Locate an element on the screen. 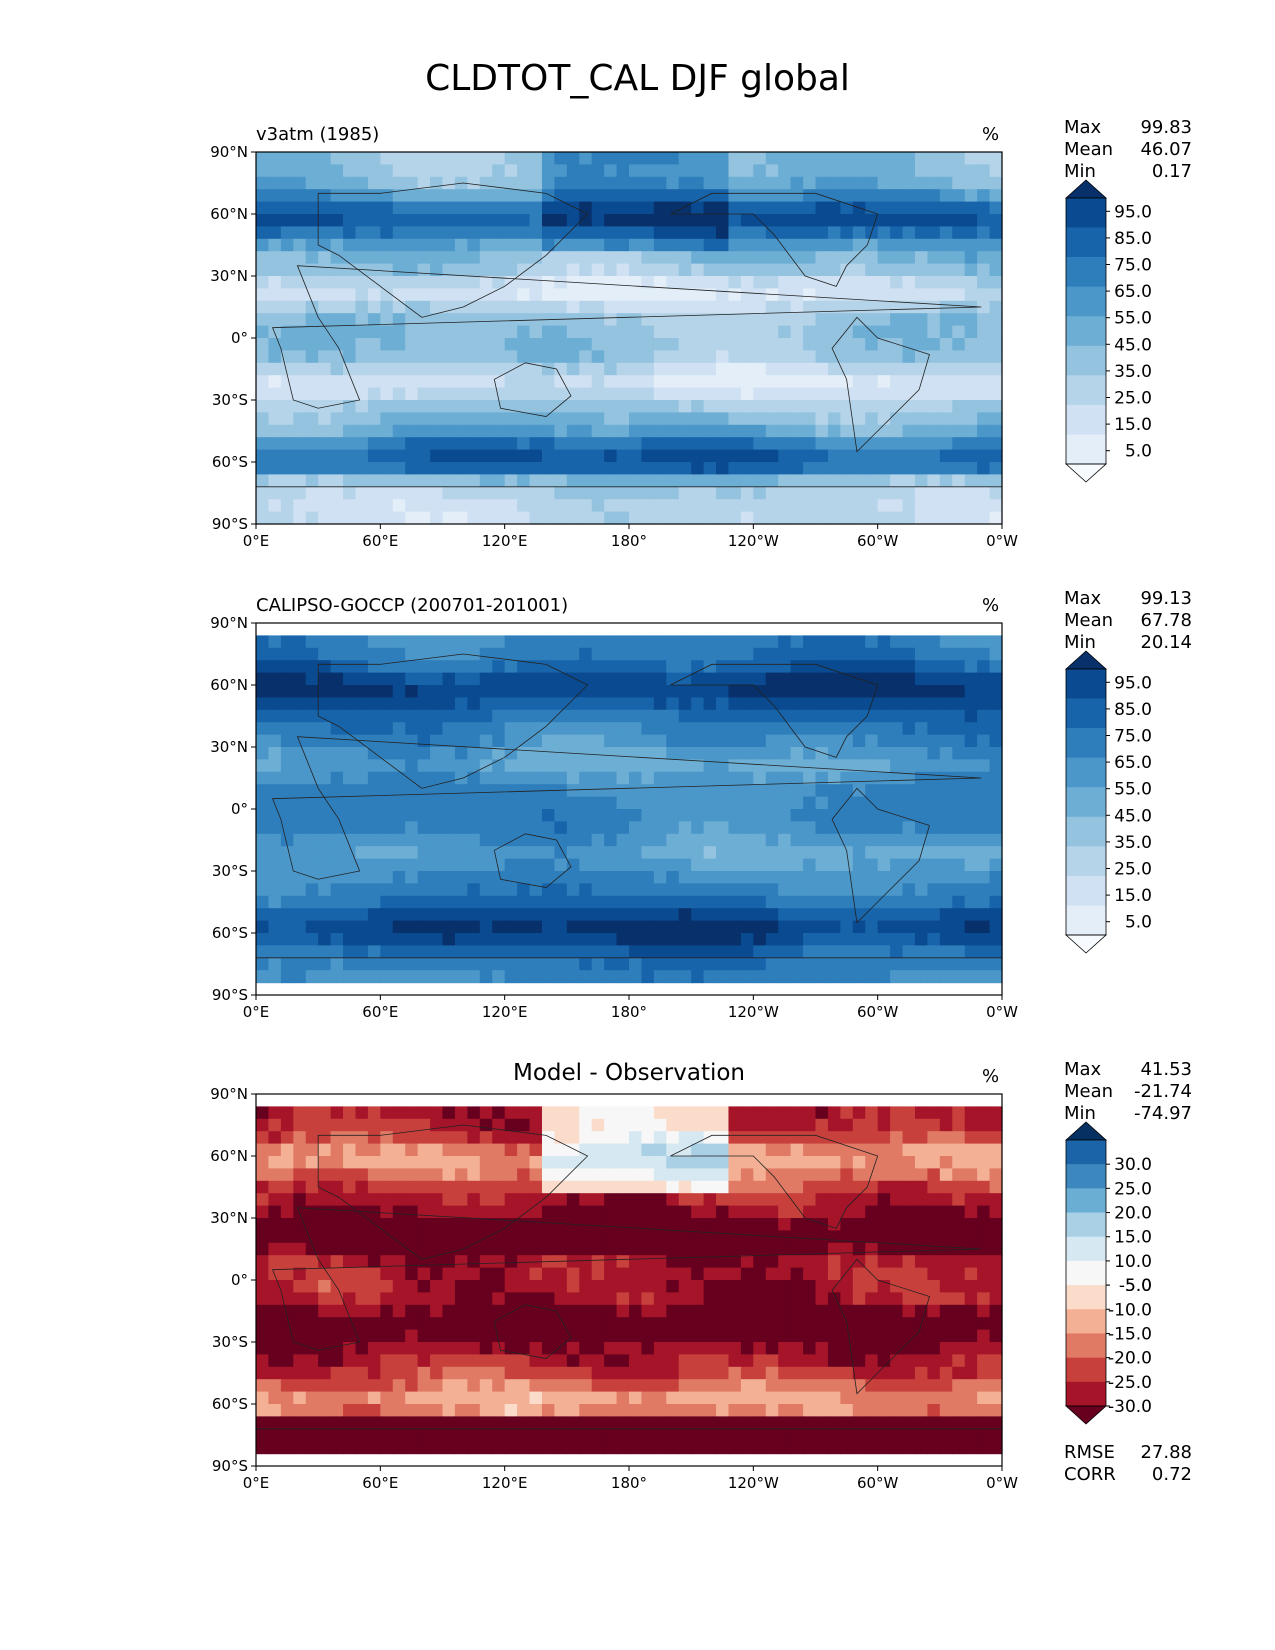 This screenshot has height=1650, width=1275. stat-value: 99.83 is located at coordinates (1166, 127).